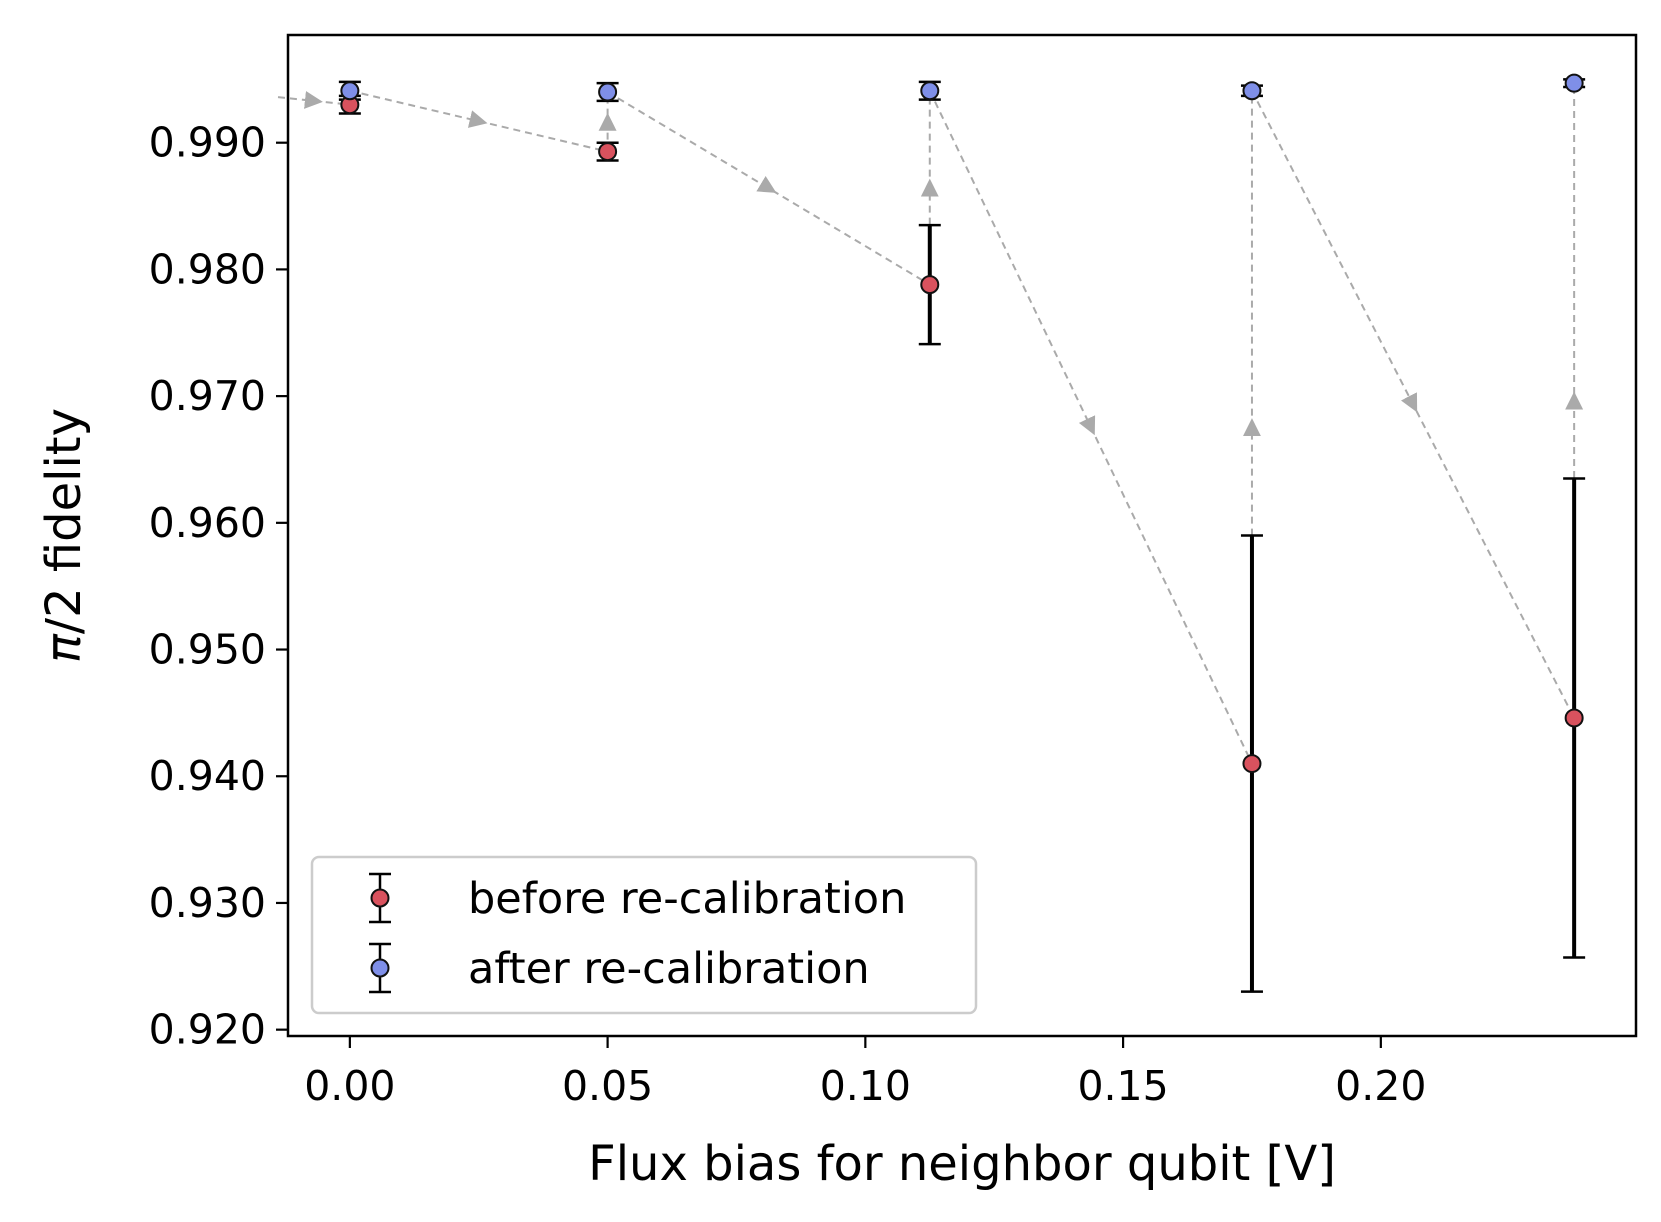 Image resolution: width=1661 pixels, height=1222 pixels. Describe the element at coordinates (207, 143) in the screenshot. I see `y-tick-label: 0.990` at that location.